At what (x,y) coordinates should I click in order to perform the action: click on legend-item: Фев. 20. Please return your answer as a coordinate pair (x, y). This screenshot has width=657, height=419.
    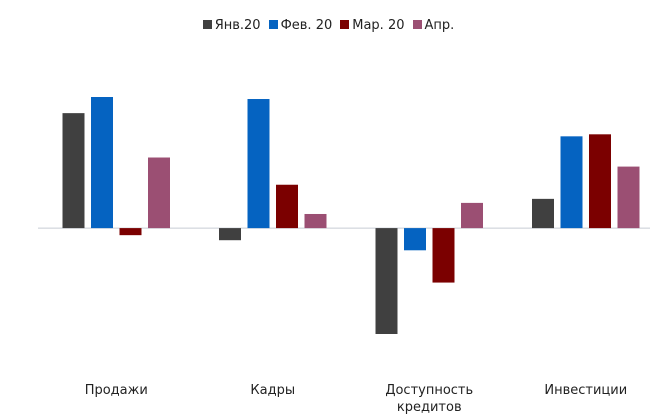
    Looking at the image, I should click on (300, 25).